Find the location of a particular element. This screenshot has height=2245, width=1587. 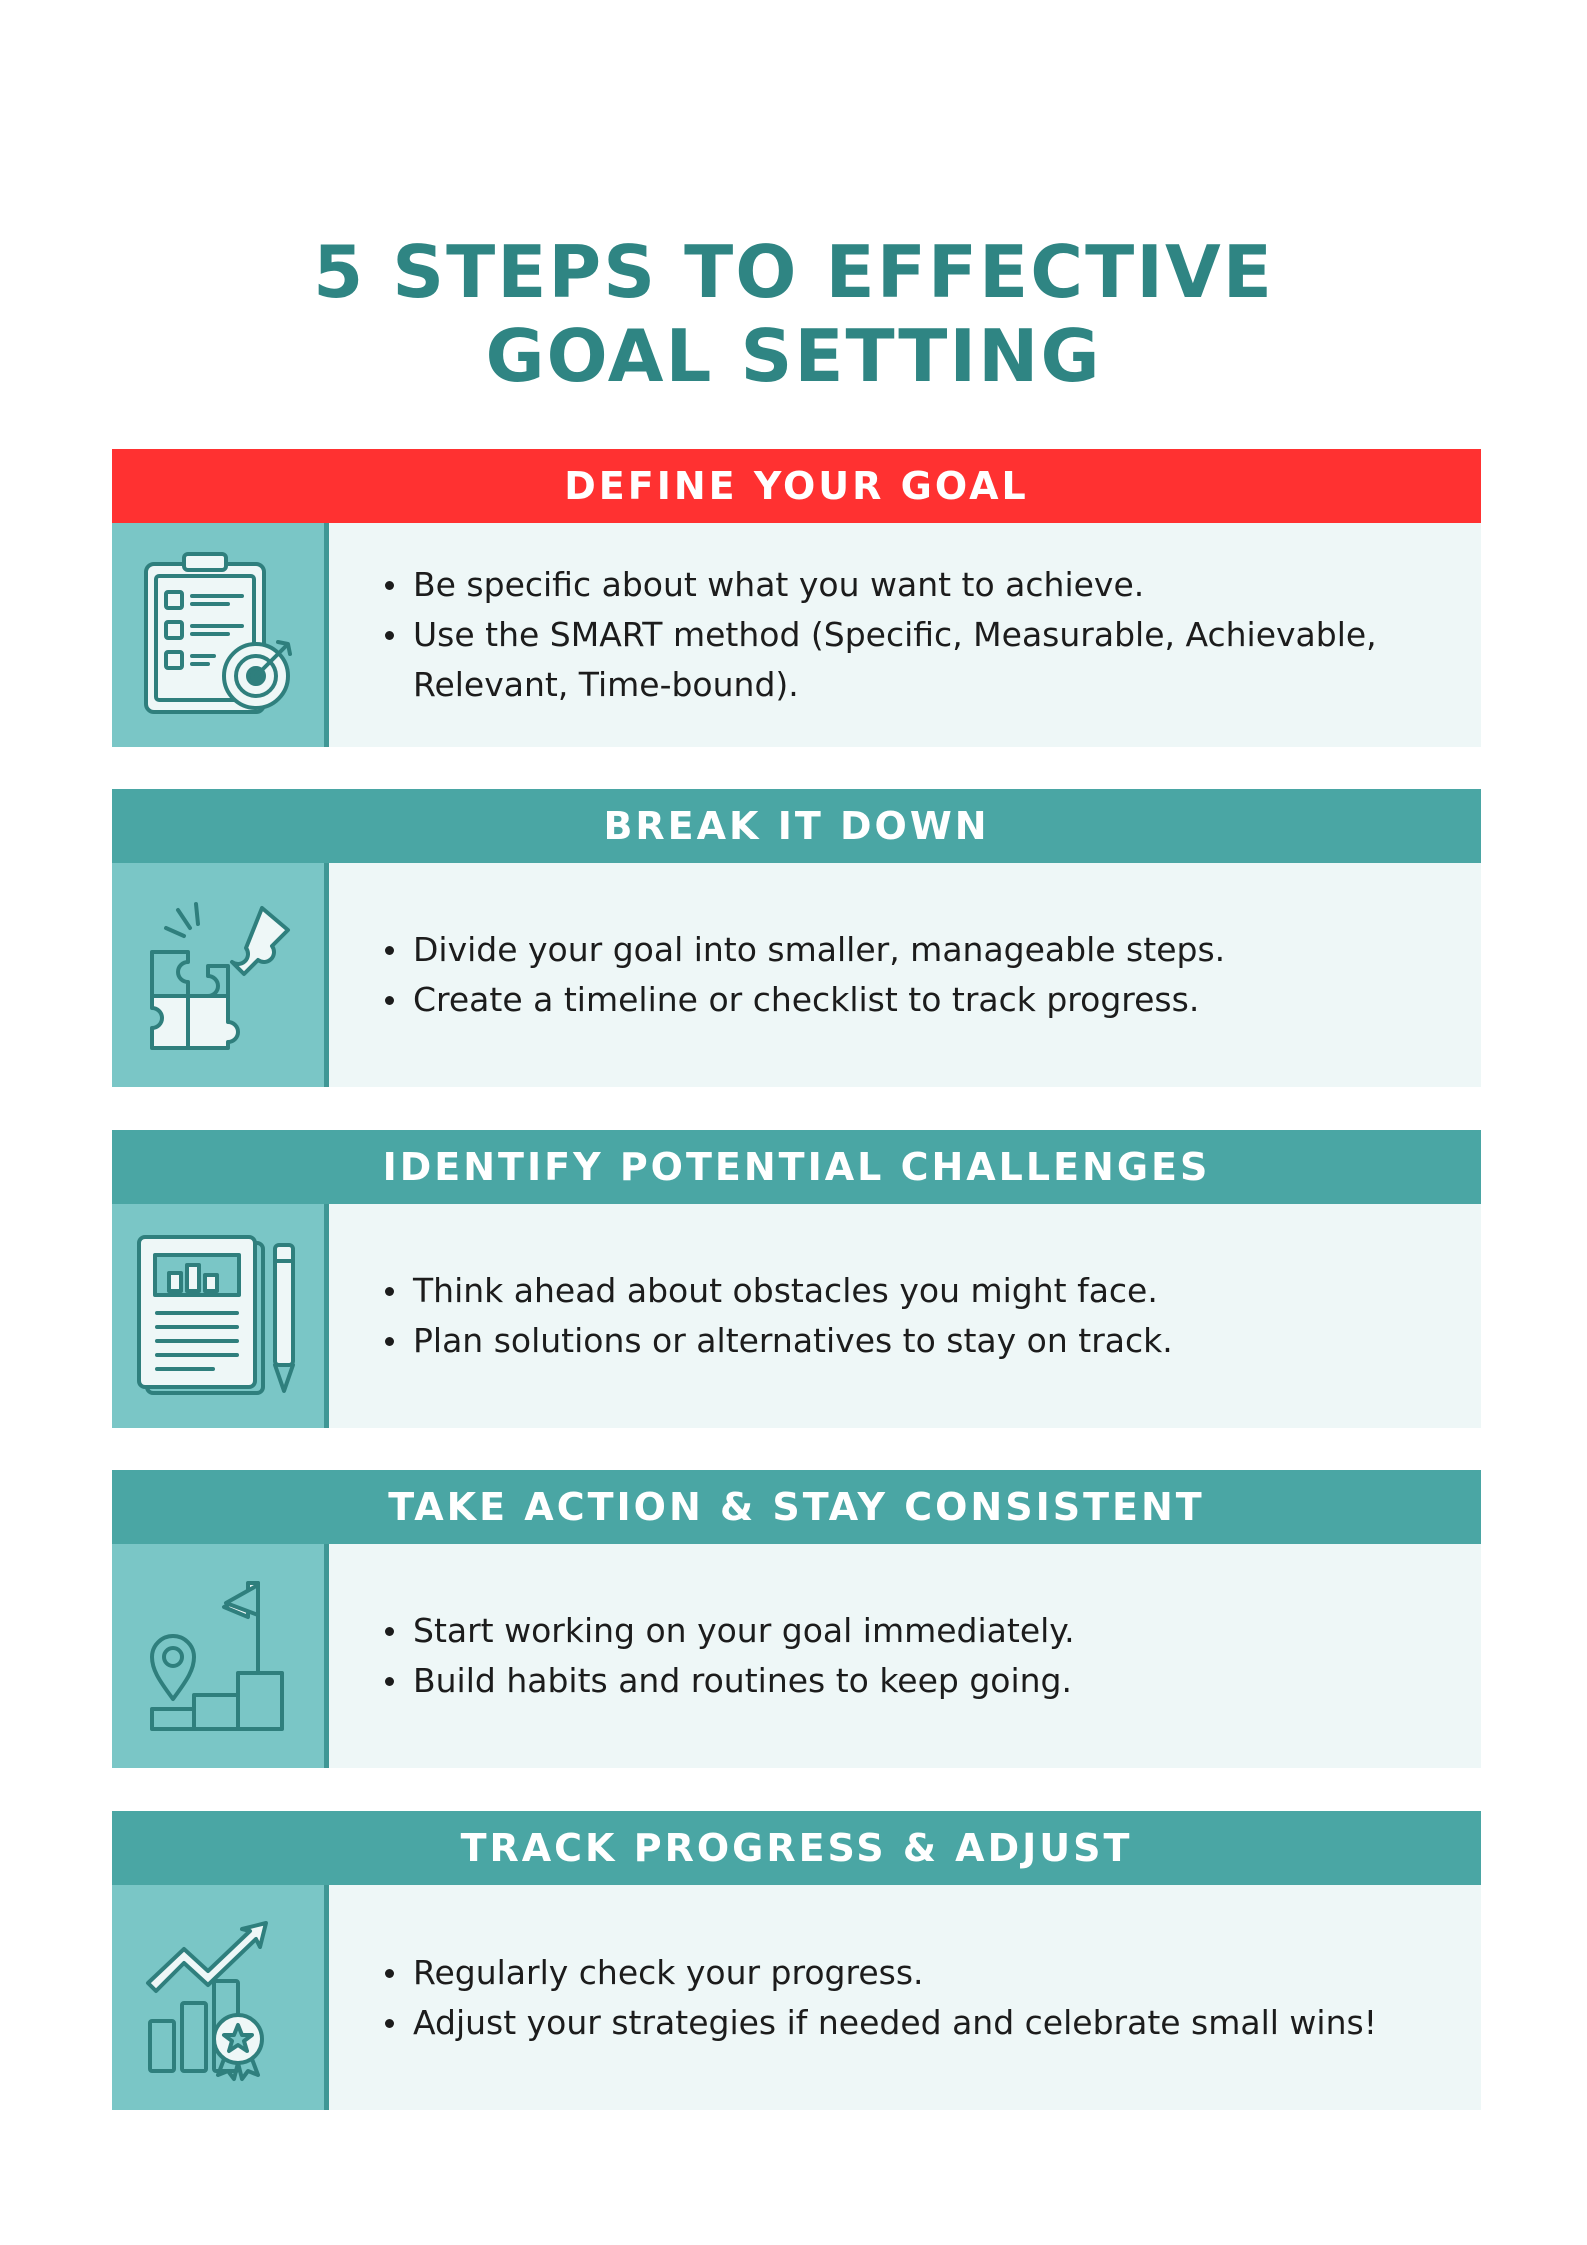

step-header: DEFINE YOUR GOAL is located at coordinates (796, 486).